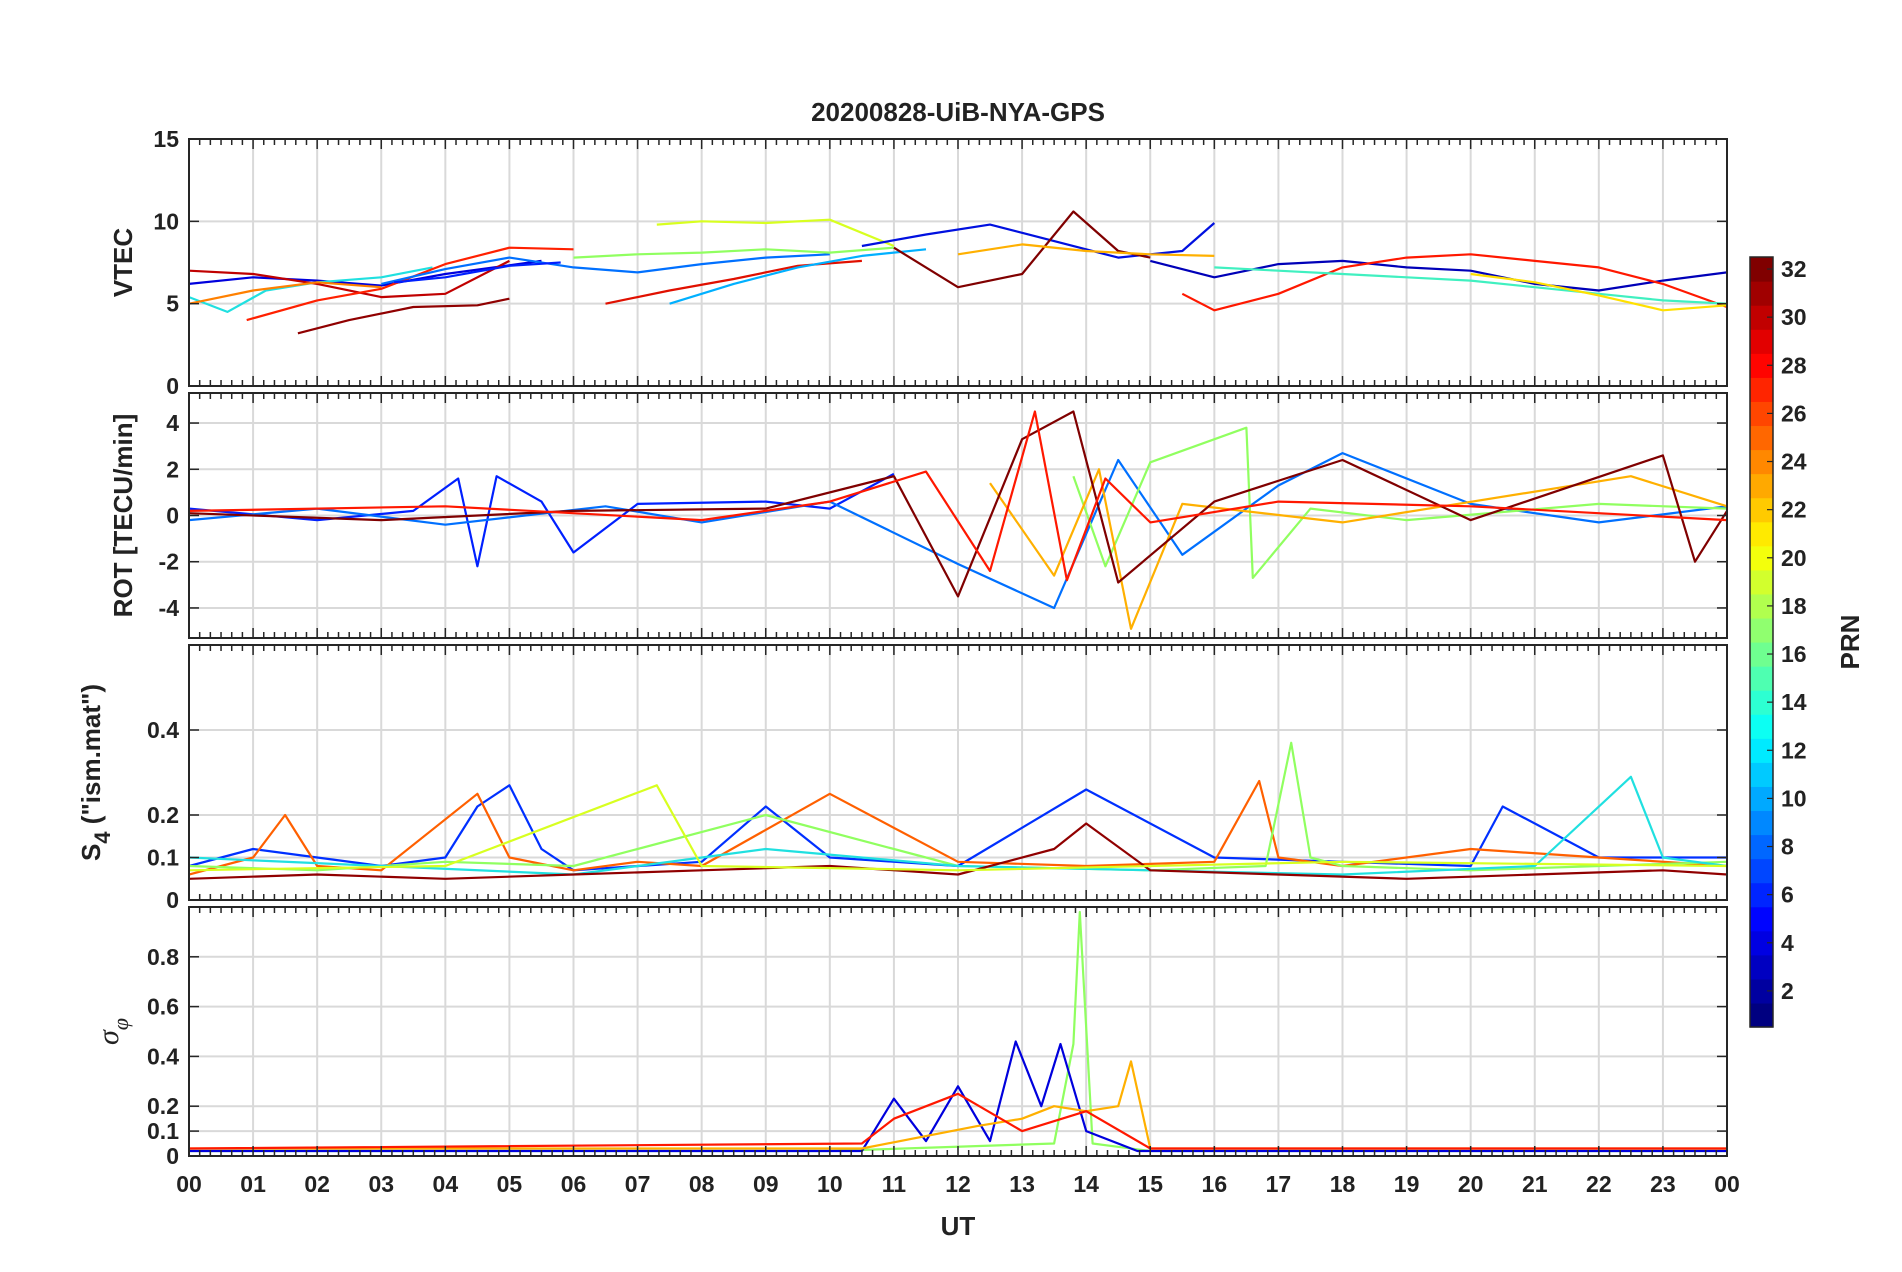 The width and height of the screenshot is (1902, 1272). I want to click on y-axis-label: S4 ("ism.mat"), so click(95, 772).